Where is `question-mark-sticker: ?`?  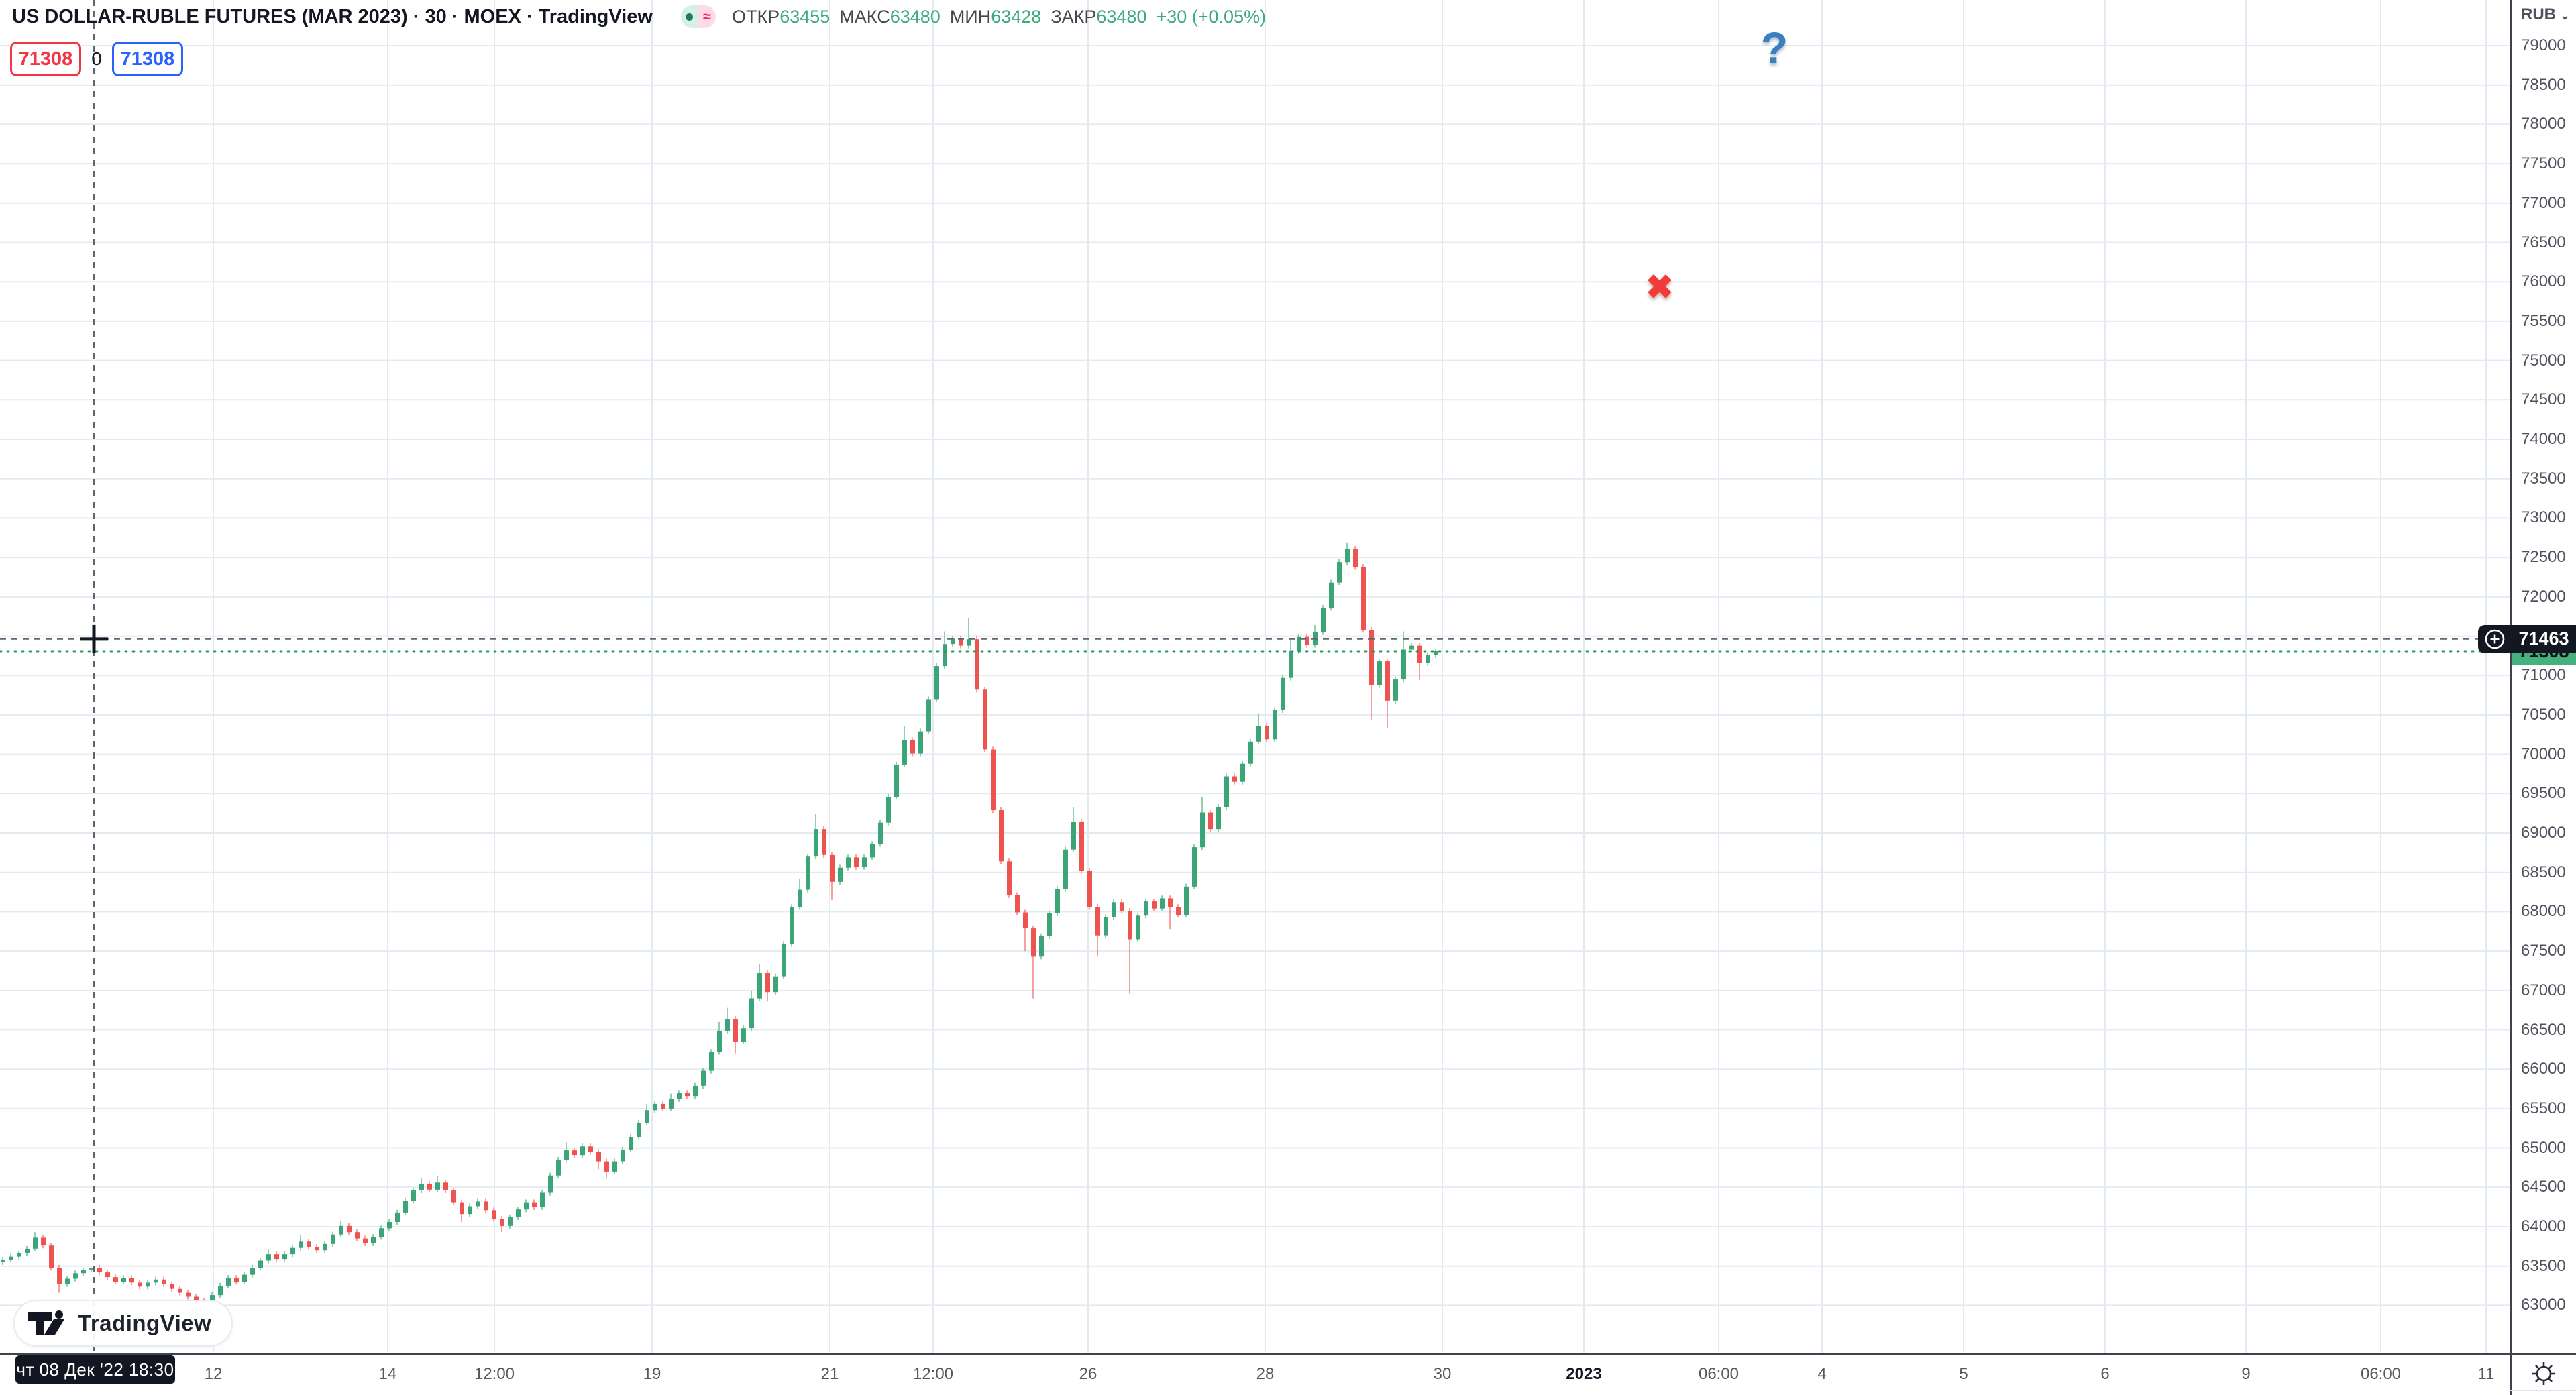 question-mark-sticker: ? is located at coordinates (1774, 47).